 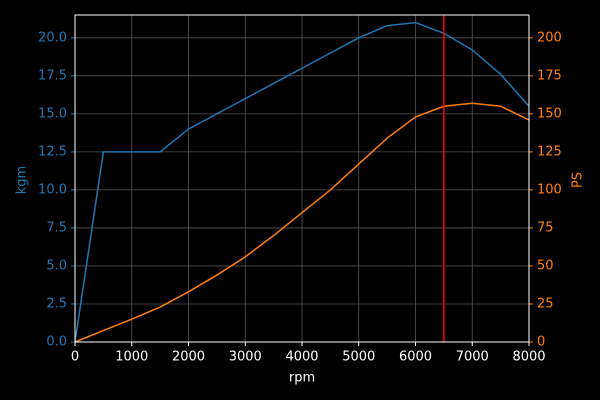 I want to click on x-tick-label: 5000, so click(x=358, y=357).